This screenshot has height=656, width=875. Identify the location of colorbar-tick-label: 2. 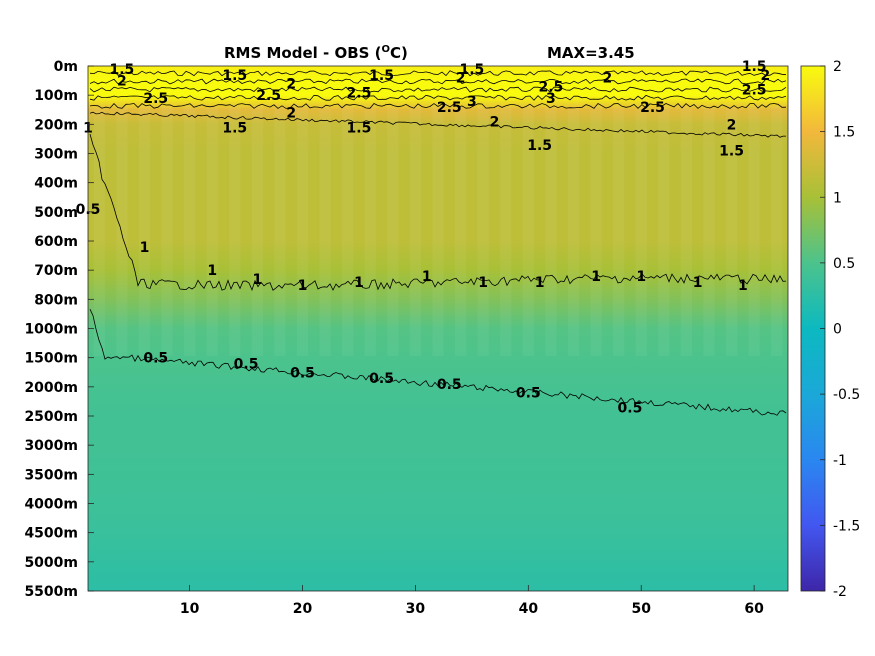
(837, 67).